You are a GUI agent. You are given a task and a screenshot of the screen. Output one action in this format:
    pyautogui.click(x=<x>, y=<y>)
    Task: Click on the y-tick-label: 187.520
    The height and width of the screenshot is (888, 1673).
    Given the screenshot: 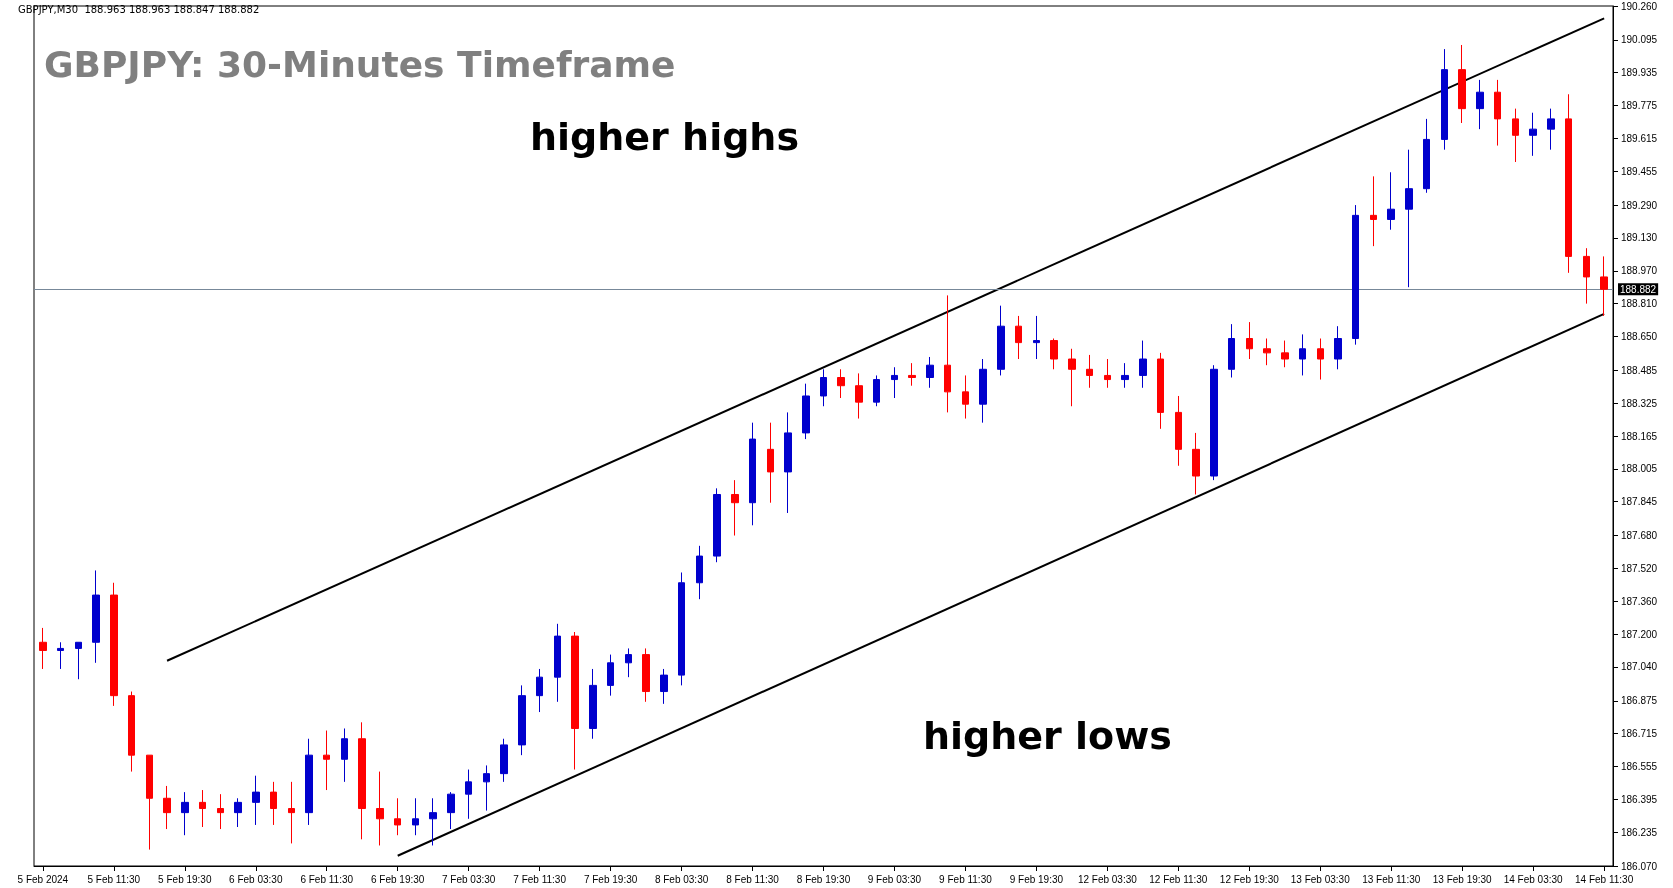 What is the action you would take?
    pyautogui.click(x=1639, y=568)
    